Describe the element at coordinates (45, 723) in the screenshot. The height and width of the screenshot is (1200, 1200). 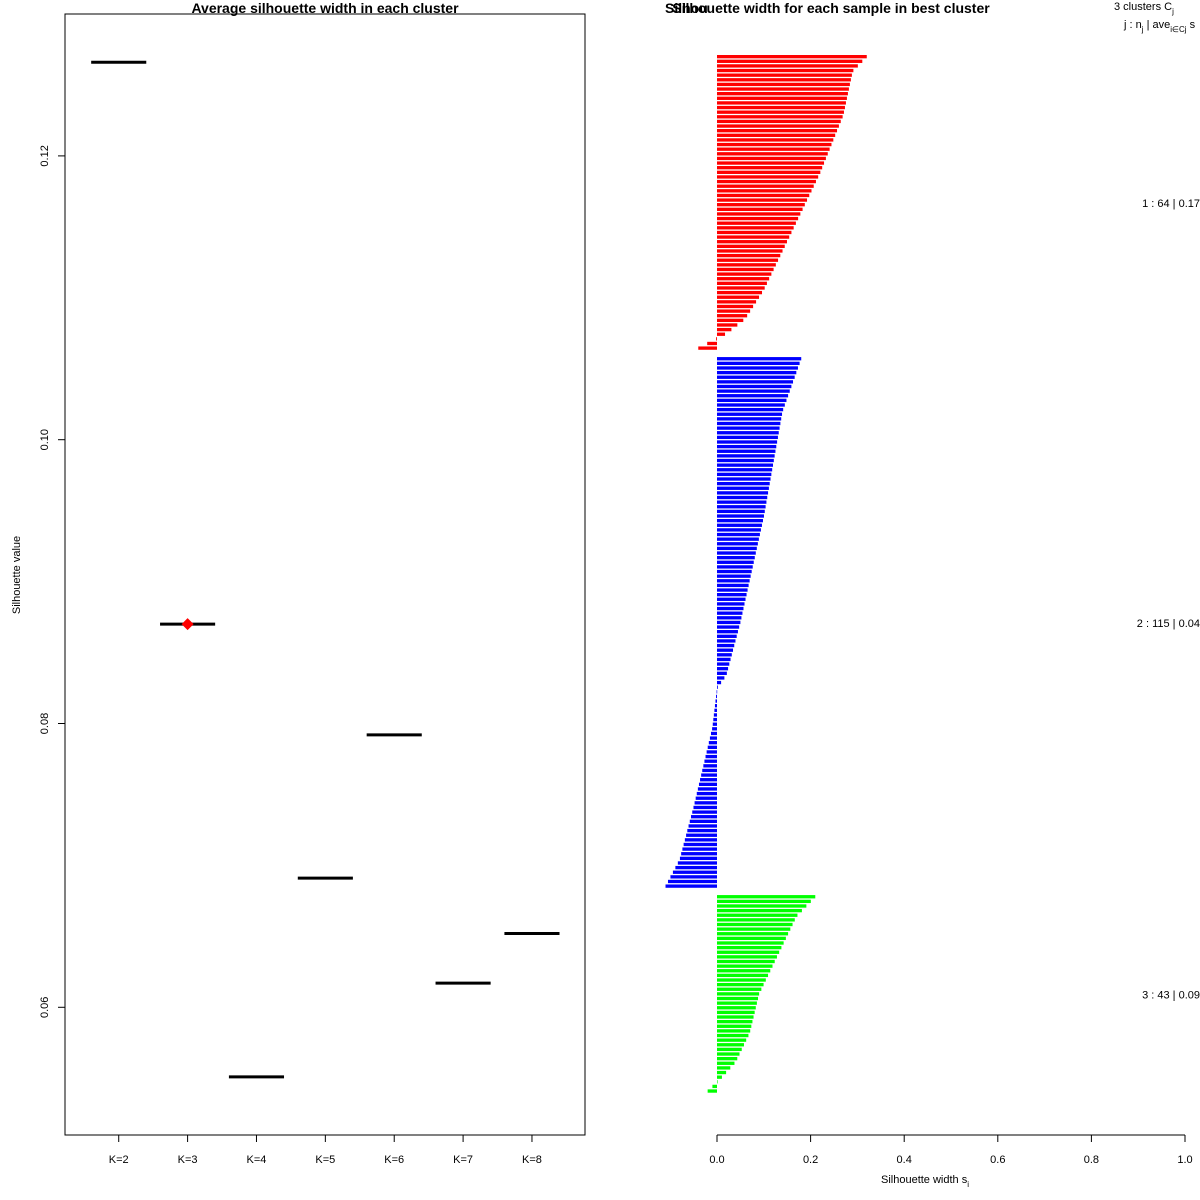
I see `left-y-tick-label: 0.08` at that location.